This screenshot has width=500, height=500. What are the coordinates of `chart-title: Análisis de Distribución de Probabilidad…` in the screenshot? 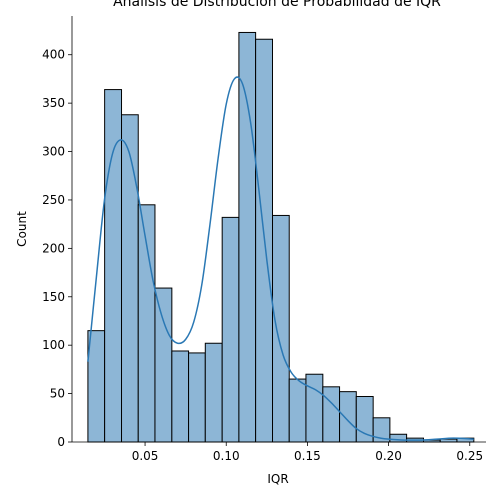 It's located at (277, 5).